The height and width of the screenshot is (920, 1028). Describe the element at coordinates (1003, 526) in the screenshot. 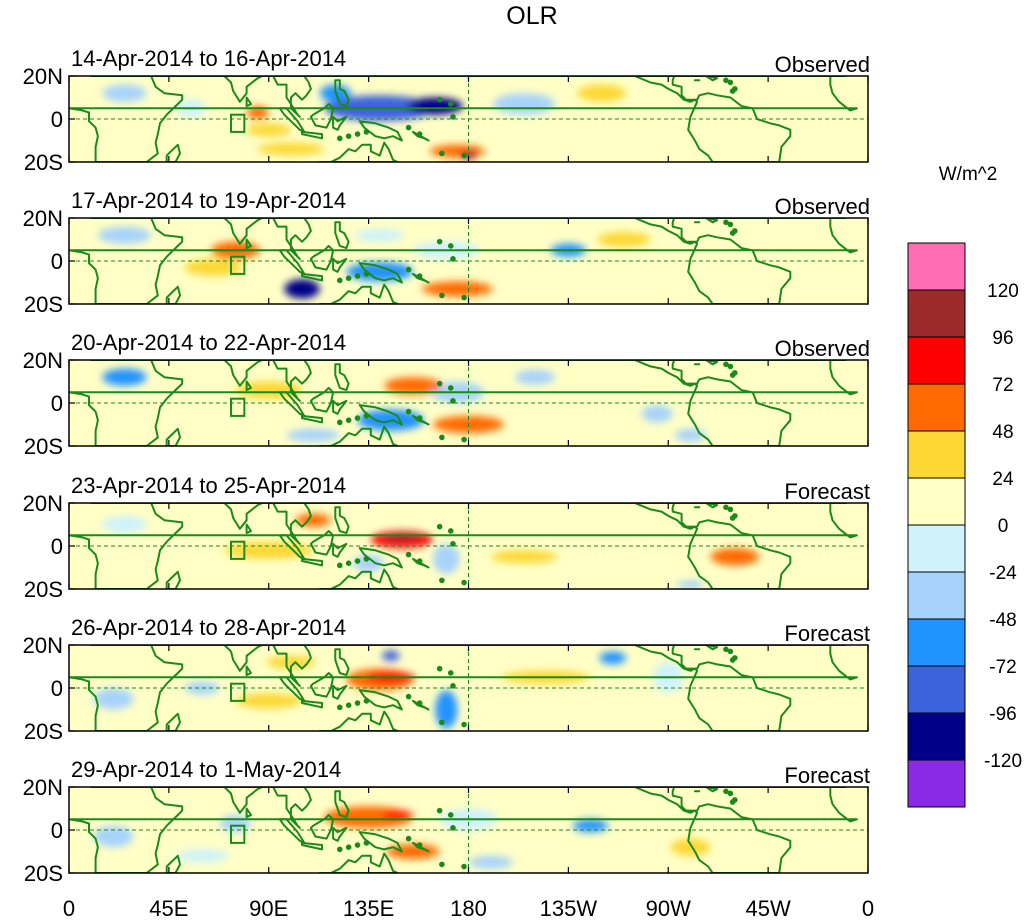

I see `colorbar-tick-label: 0` at that location.